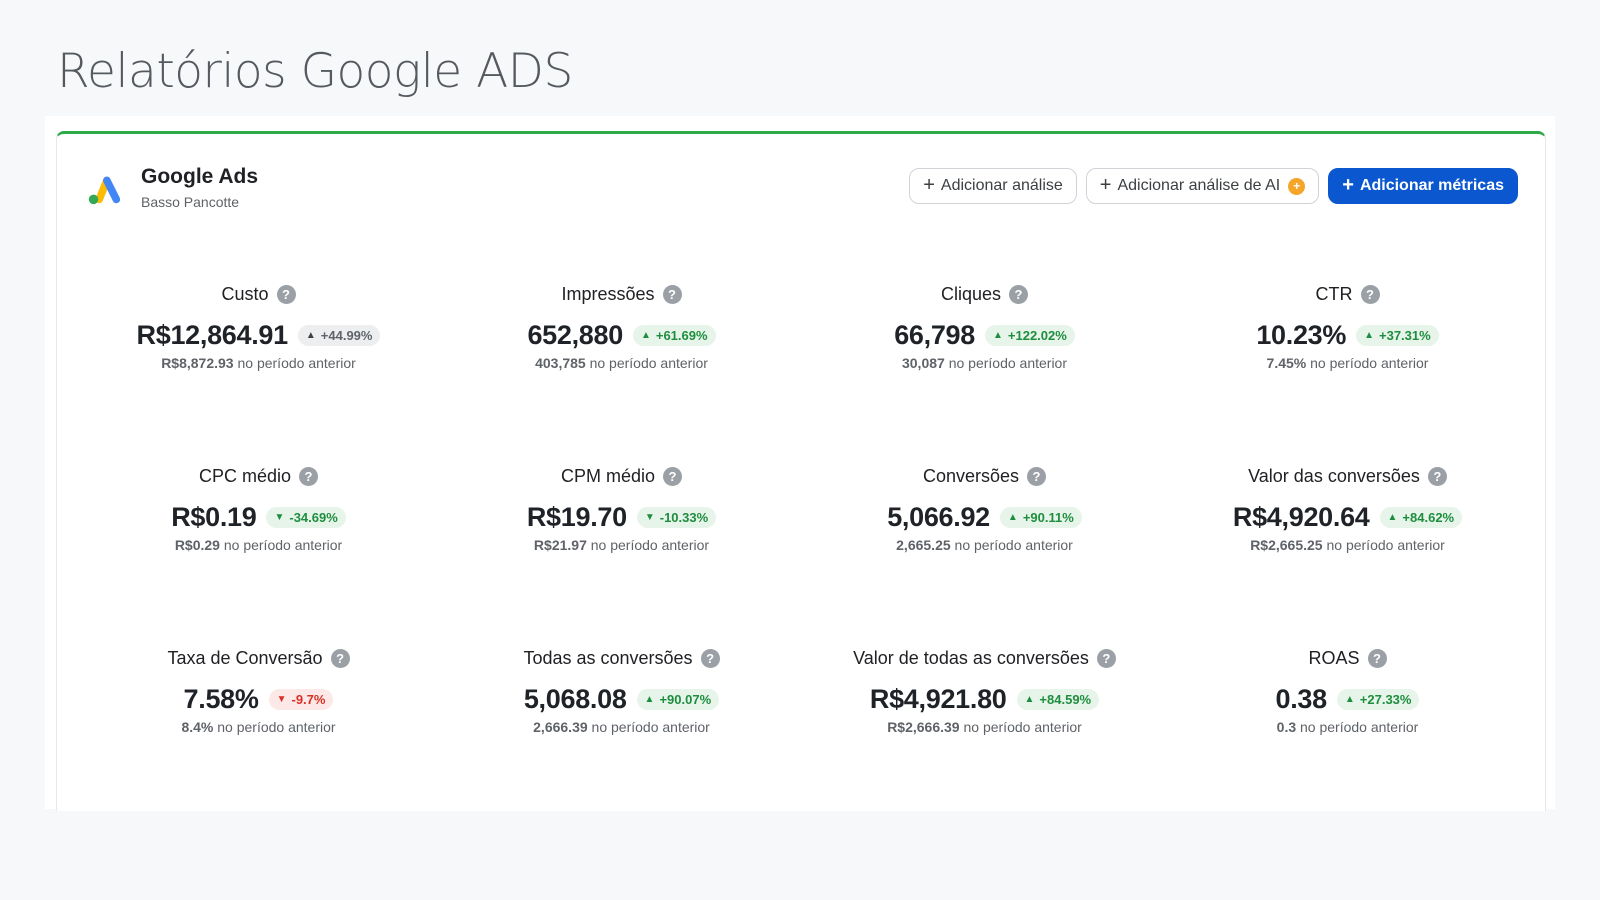  I want to click on metric-label: Conversões, so click(971, 475).